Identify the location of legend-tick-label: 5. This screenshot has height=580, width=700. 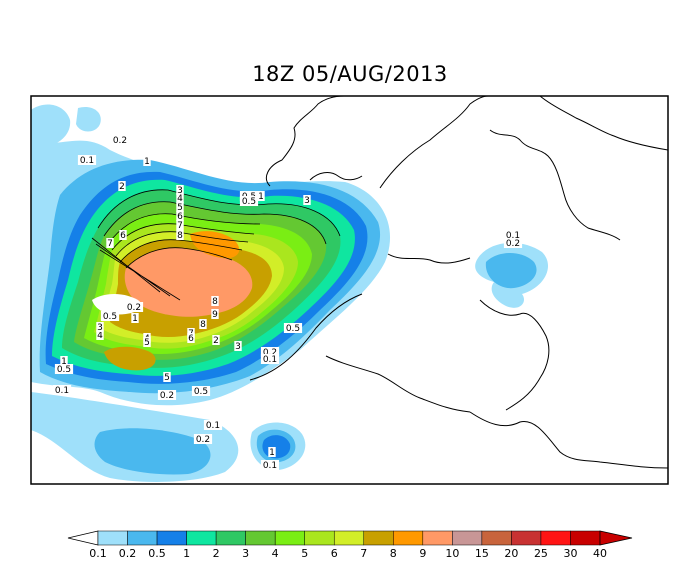
(304, 553).